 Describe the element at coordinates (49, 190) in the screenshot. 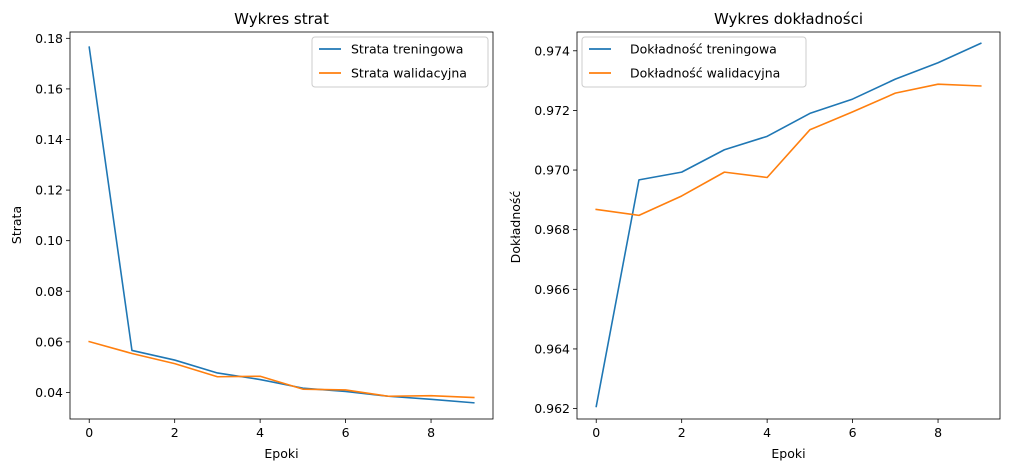

I see `loss-y-tick-label: 0.12` at that location.